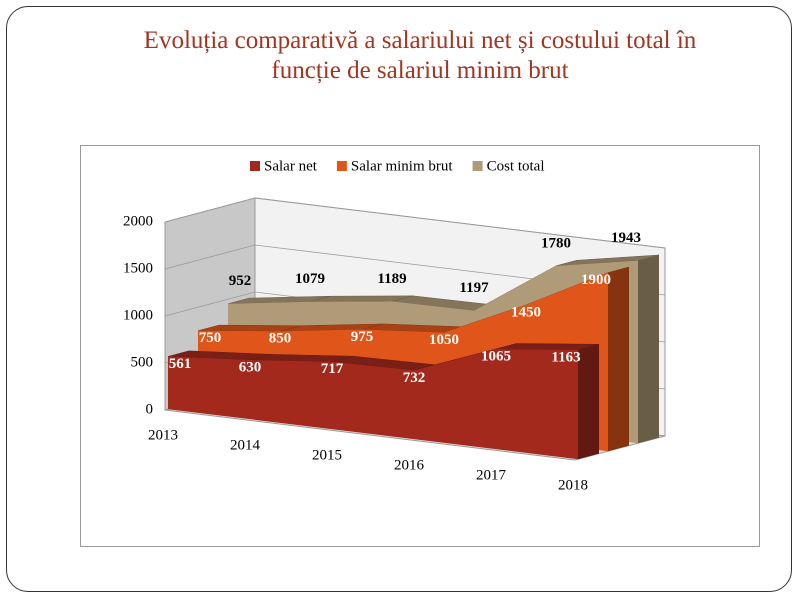  Describe the element at coordinates (362, 337) in the screenshot. I see `data-label: 975` at that location.